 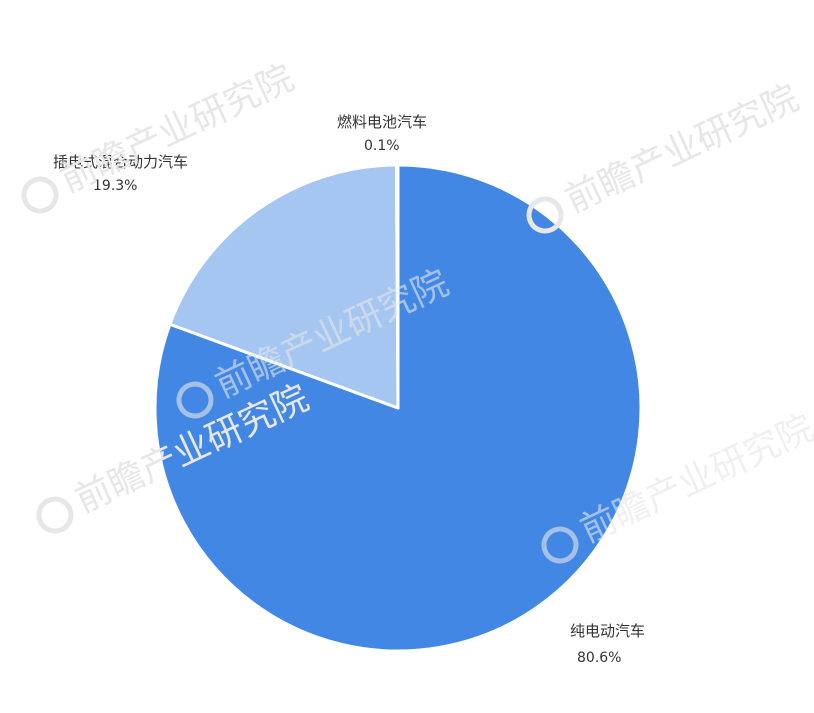 I want to click on slice-value-phev: 19.3%, so click(x=115, y=186).